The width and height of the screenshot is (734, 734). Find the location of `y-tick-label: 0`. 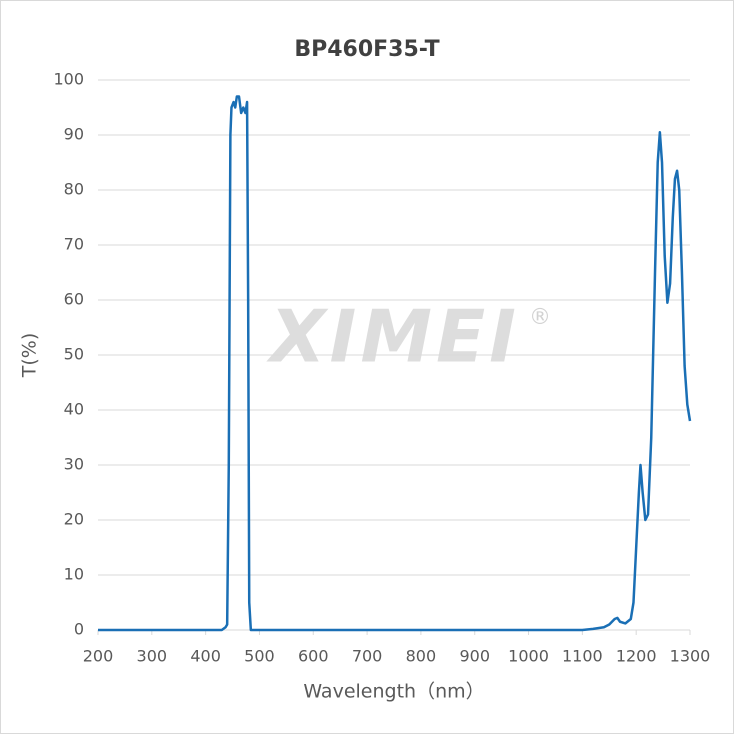

y-tick-label: 0 is located at coordinates (79, 629).